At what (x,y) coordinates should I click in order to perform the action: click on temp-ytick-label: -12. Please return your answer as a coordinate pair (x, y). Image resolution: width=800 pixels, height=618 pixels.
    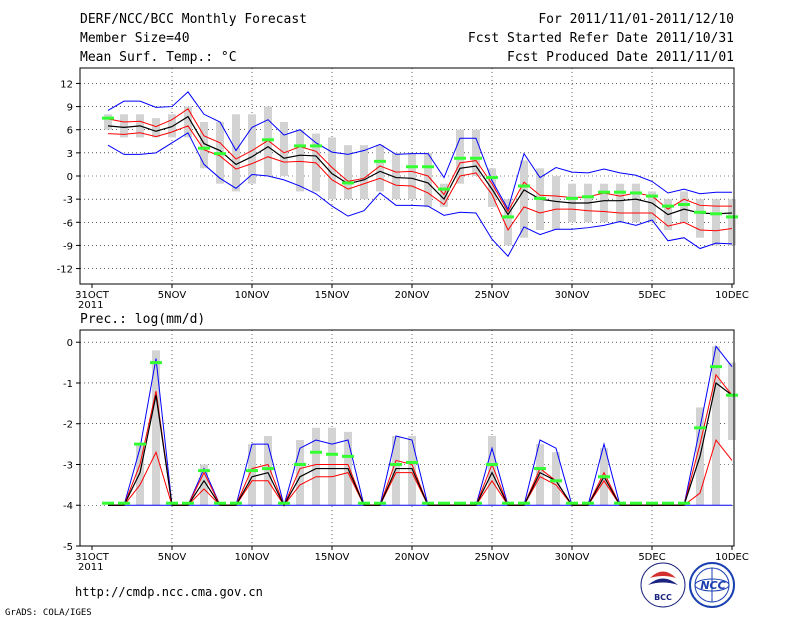
    Looking at the image, I should click on (65, 270).